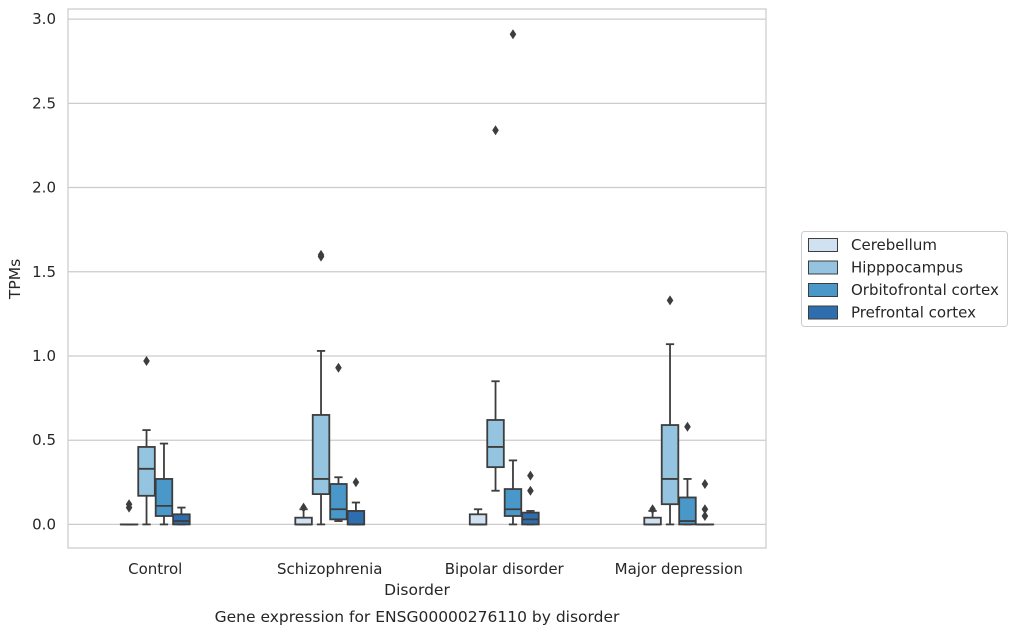 This screenshot has height=634, width=1018. Describe the element at coordinates (907, 268) in the screenshot. I see `legend-label: Hipppocampus` at that location.